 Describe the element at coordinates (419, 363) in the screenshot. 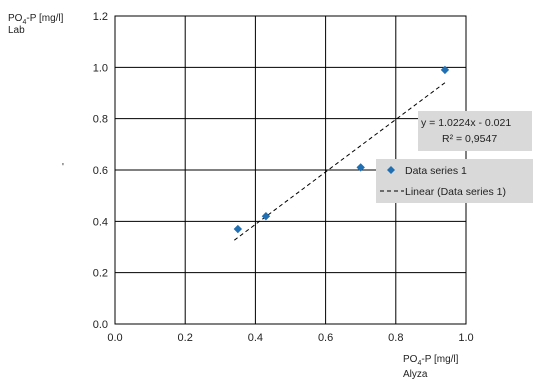

I see `x-axis-title-sub: 4` at that location.